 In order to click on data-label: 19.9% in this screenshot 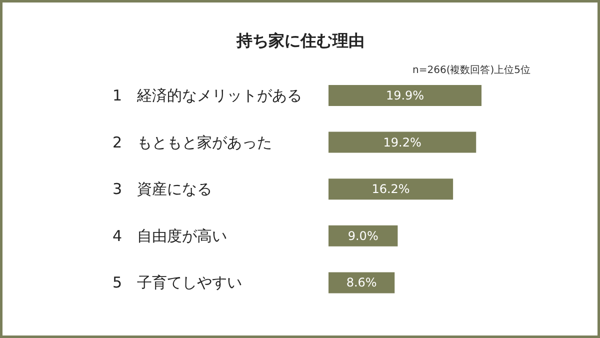, I will do `click(405, 95)`.